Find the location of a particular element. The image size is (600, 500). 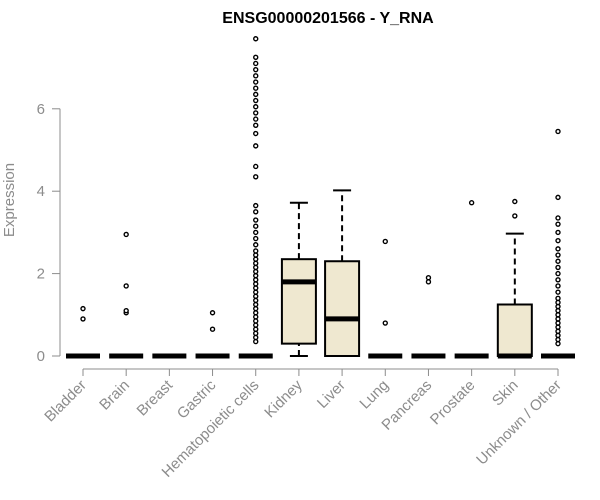

box-lung is located at coordinates (385, 298).